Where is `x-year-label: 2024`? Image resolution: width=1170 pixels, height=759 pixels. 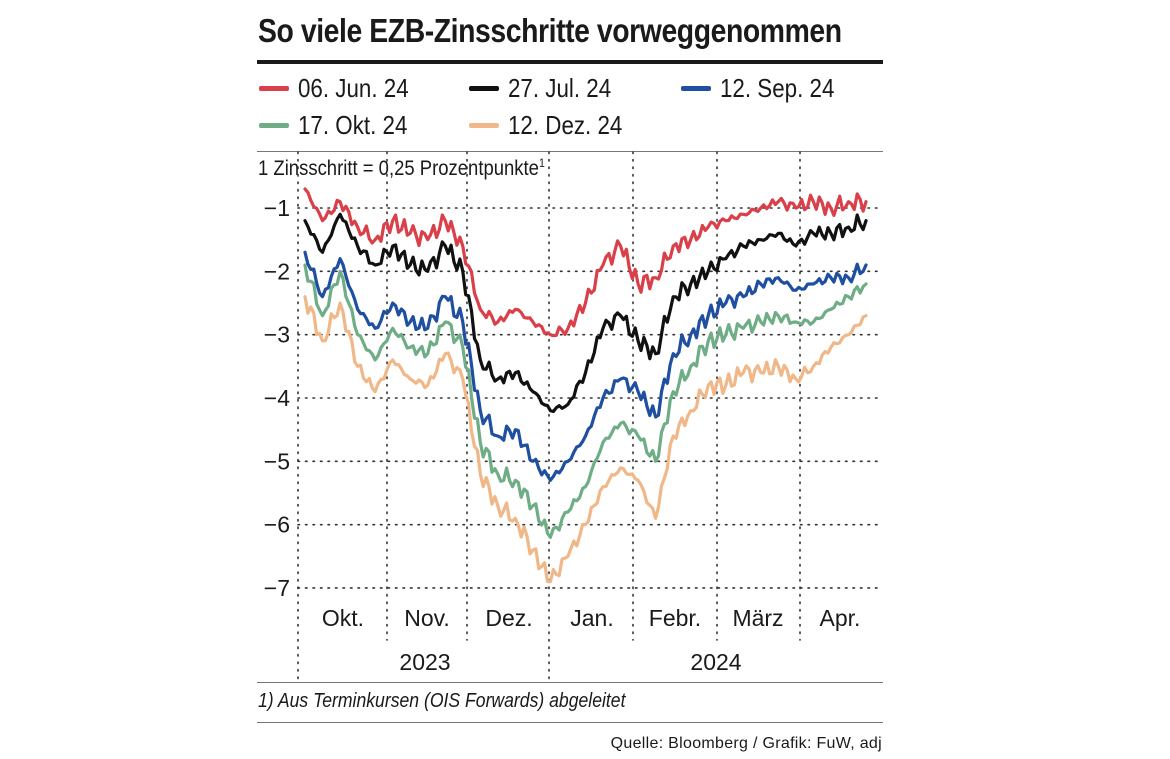 x-year-label: 2024 is located at coordinates (715, 662).